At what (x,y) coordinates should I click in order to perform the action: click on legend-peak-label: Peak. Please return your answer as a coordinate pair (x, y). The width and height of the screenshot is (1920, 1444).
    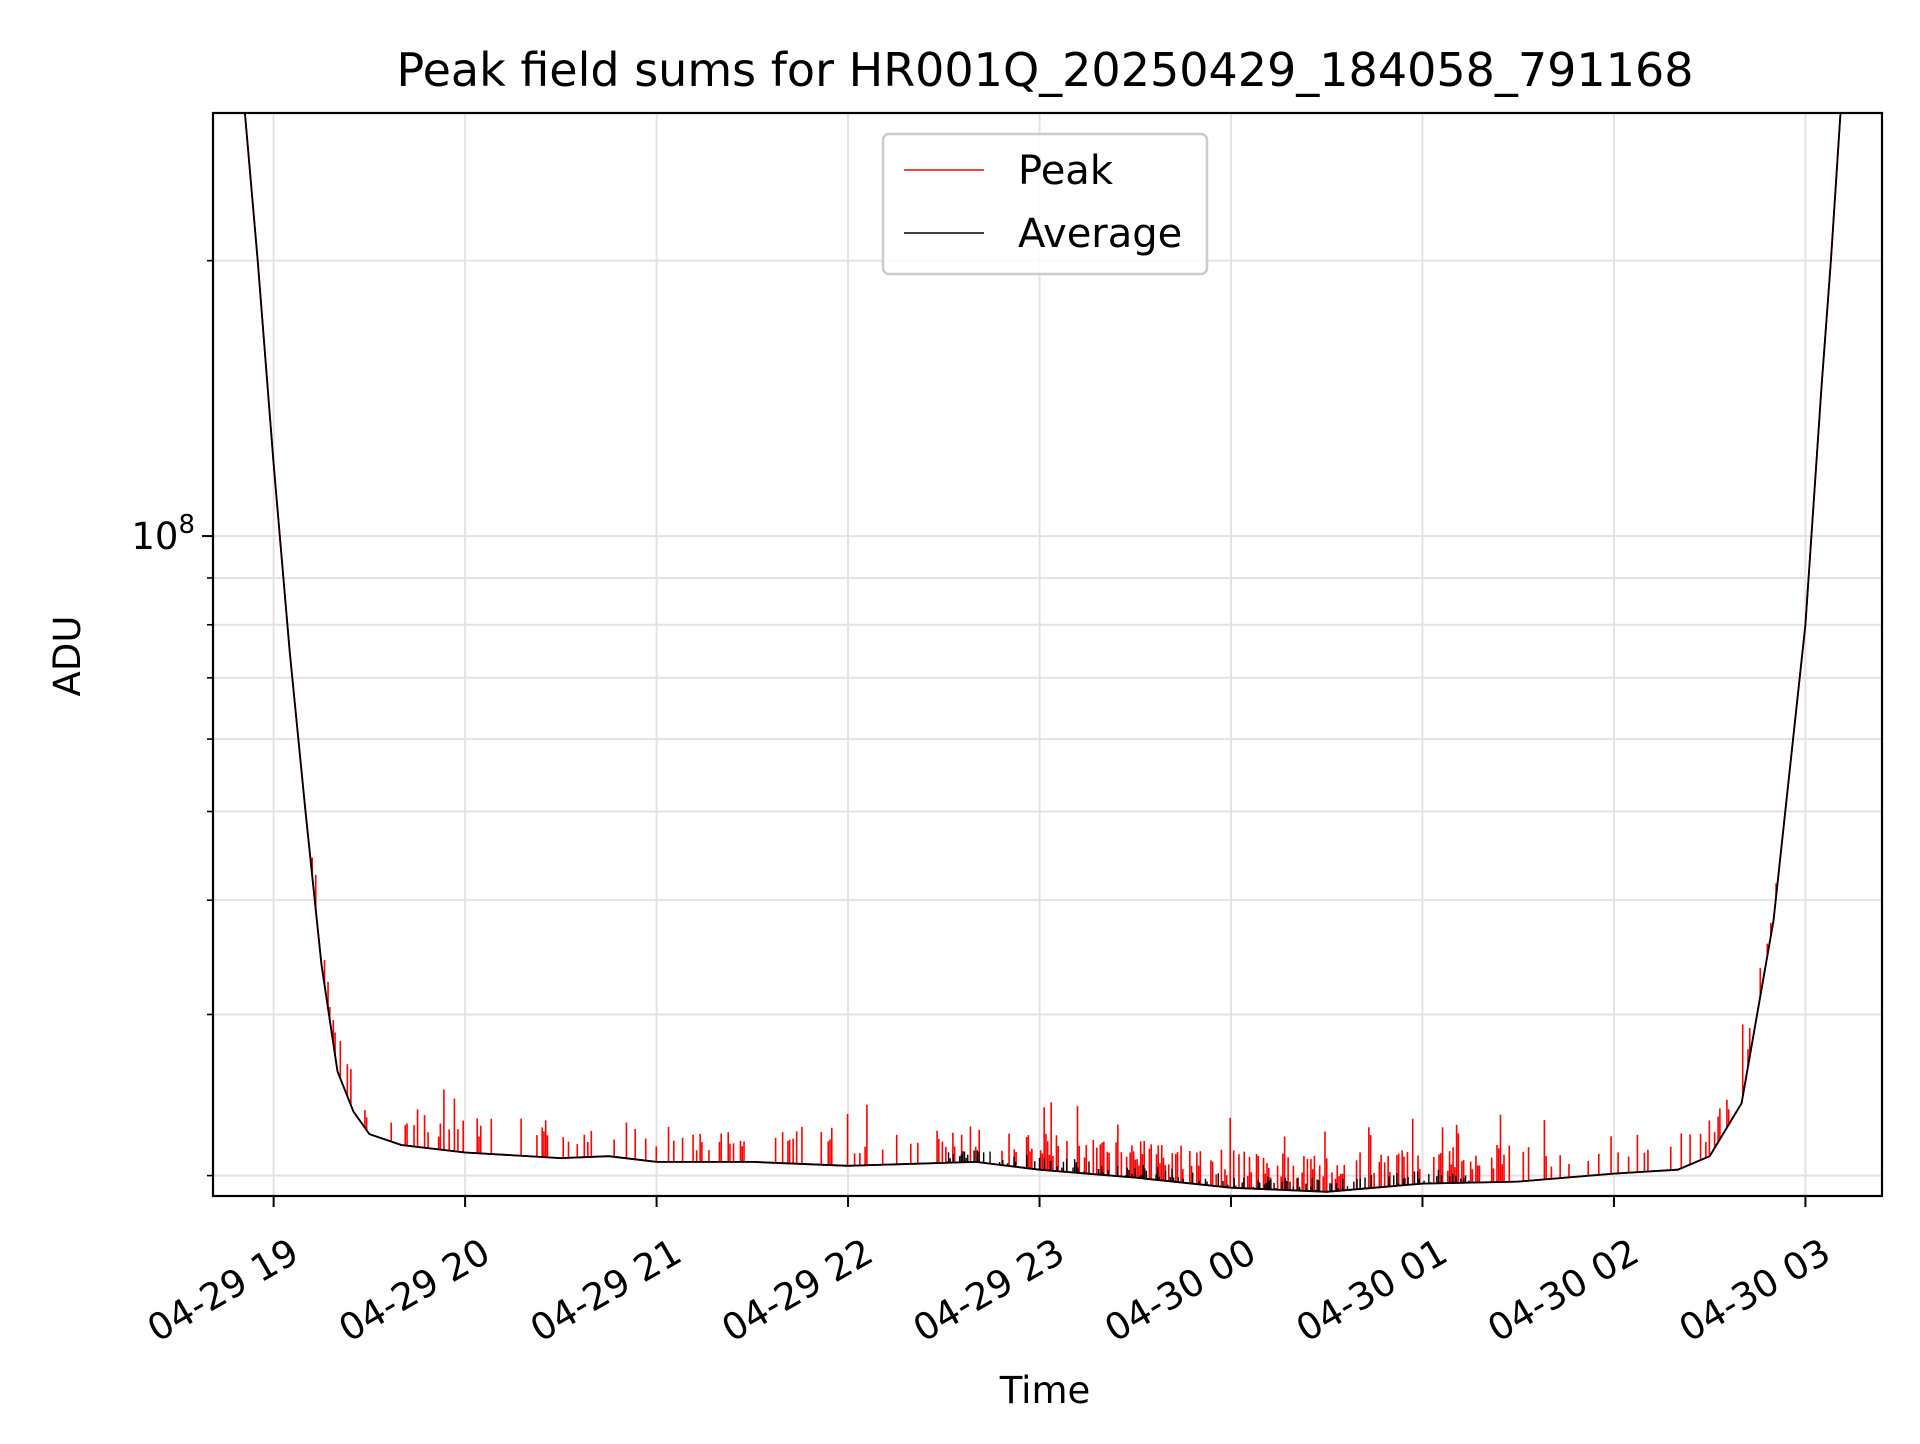
    Looking at the image, I should click on (1066, 171).